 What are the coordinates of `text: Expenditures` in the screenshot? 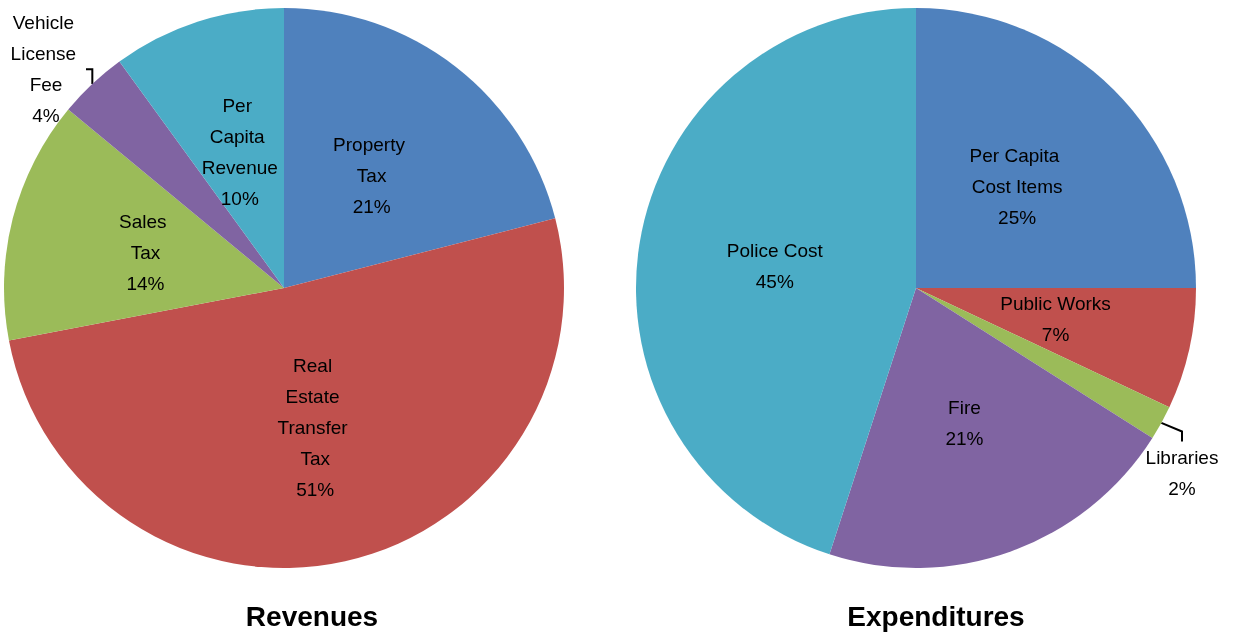 It's located at (936, 616).